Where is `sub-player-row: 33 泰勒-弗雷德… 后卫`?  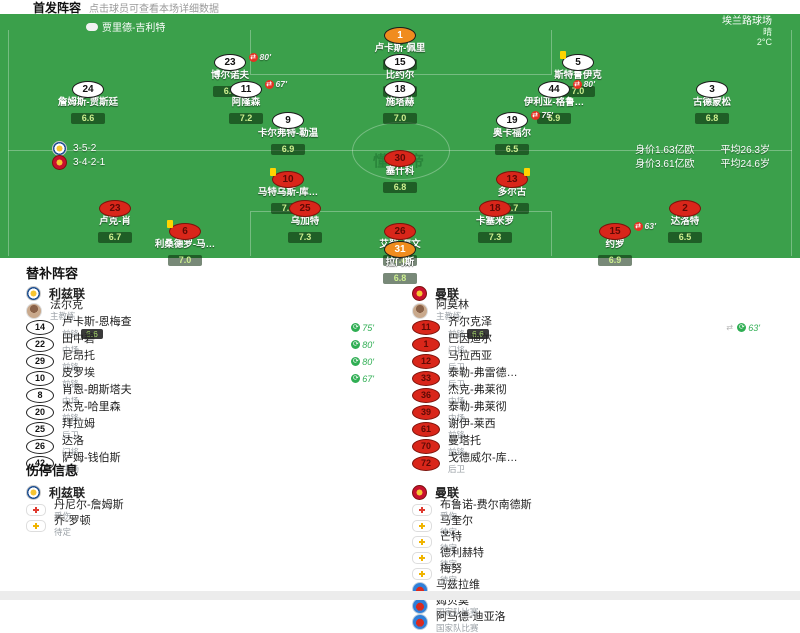
sub-player-row: 33 泰勒-弗雷德… 后卫 is located at coordinates (593, 378).